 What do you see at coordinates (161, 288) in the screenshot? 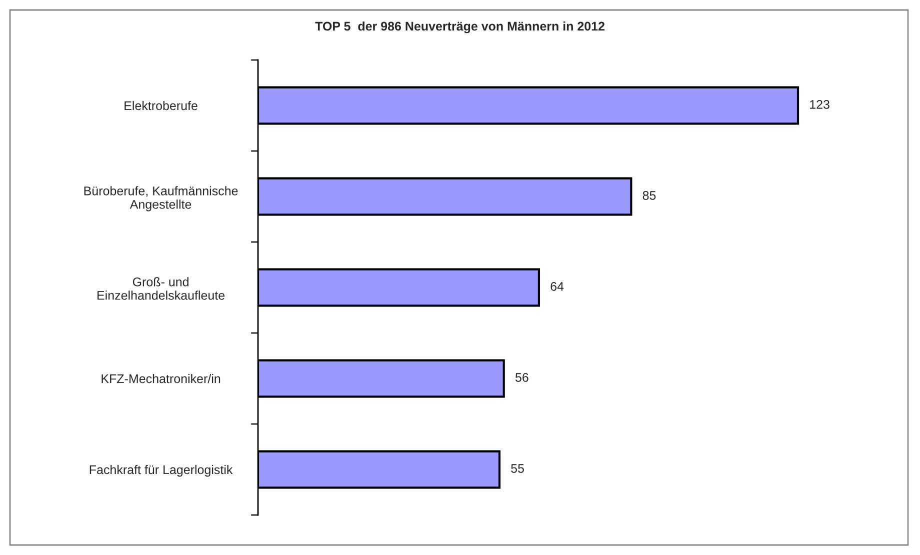
I see `y-tick-label: Groß- und Einzelhandelskaufleute` at bounding box center [161, 288].